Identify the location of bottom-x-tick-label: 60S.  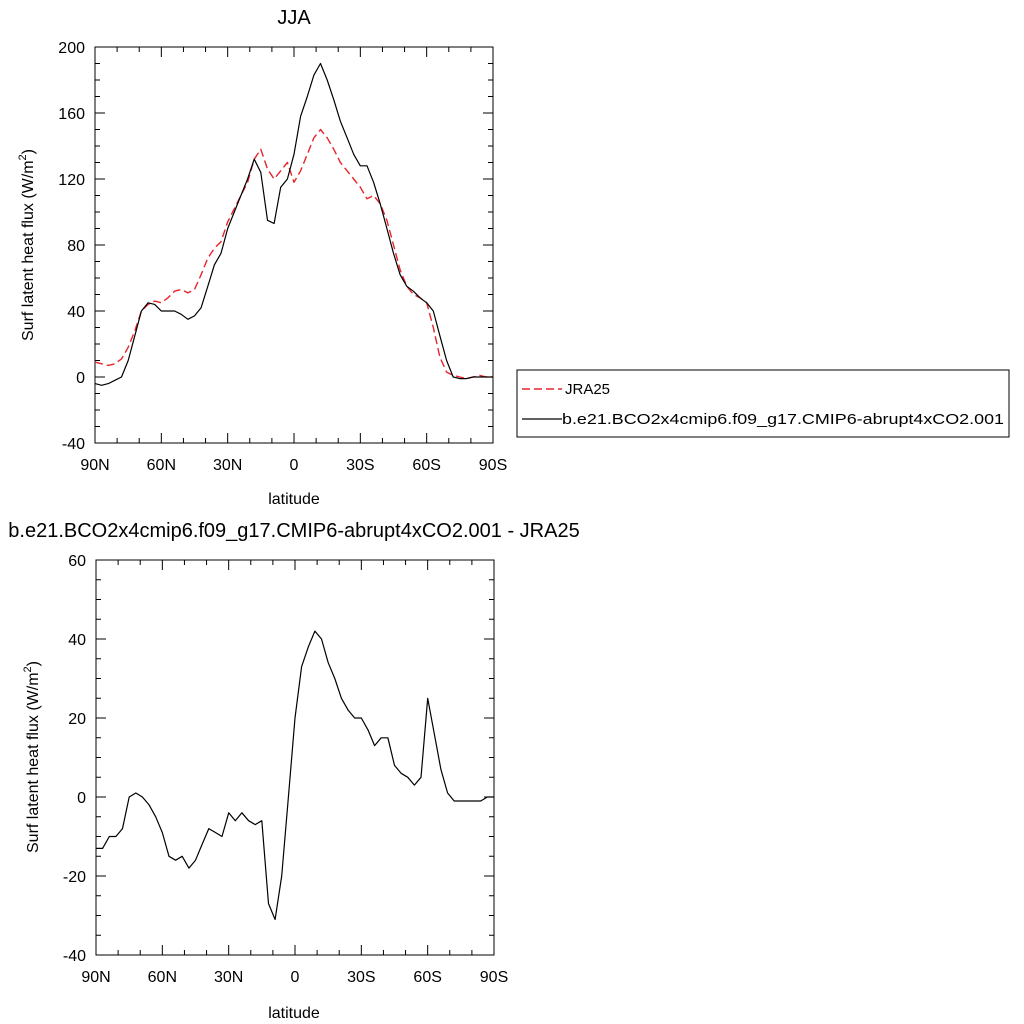
(427, 977).